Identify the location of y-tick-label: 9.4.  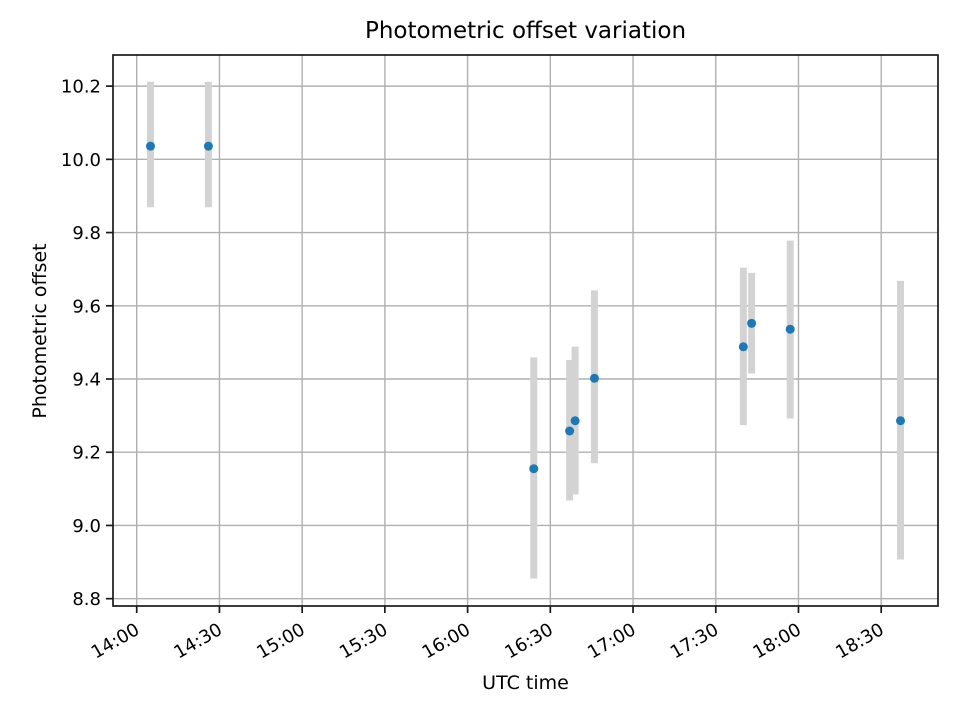
(86, 380).